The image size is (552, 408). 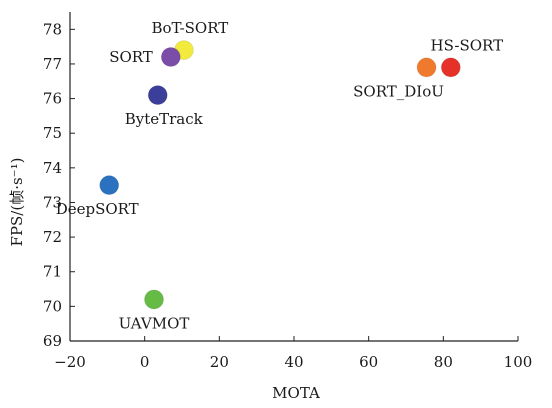 What do you see at coordinates (70, 362) in the screenshot?
I see `x-tick-label: −20` at bounding box center [70, 362].